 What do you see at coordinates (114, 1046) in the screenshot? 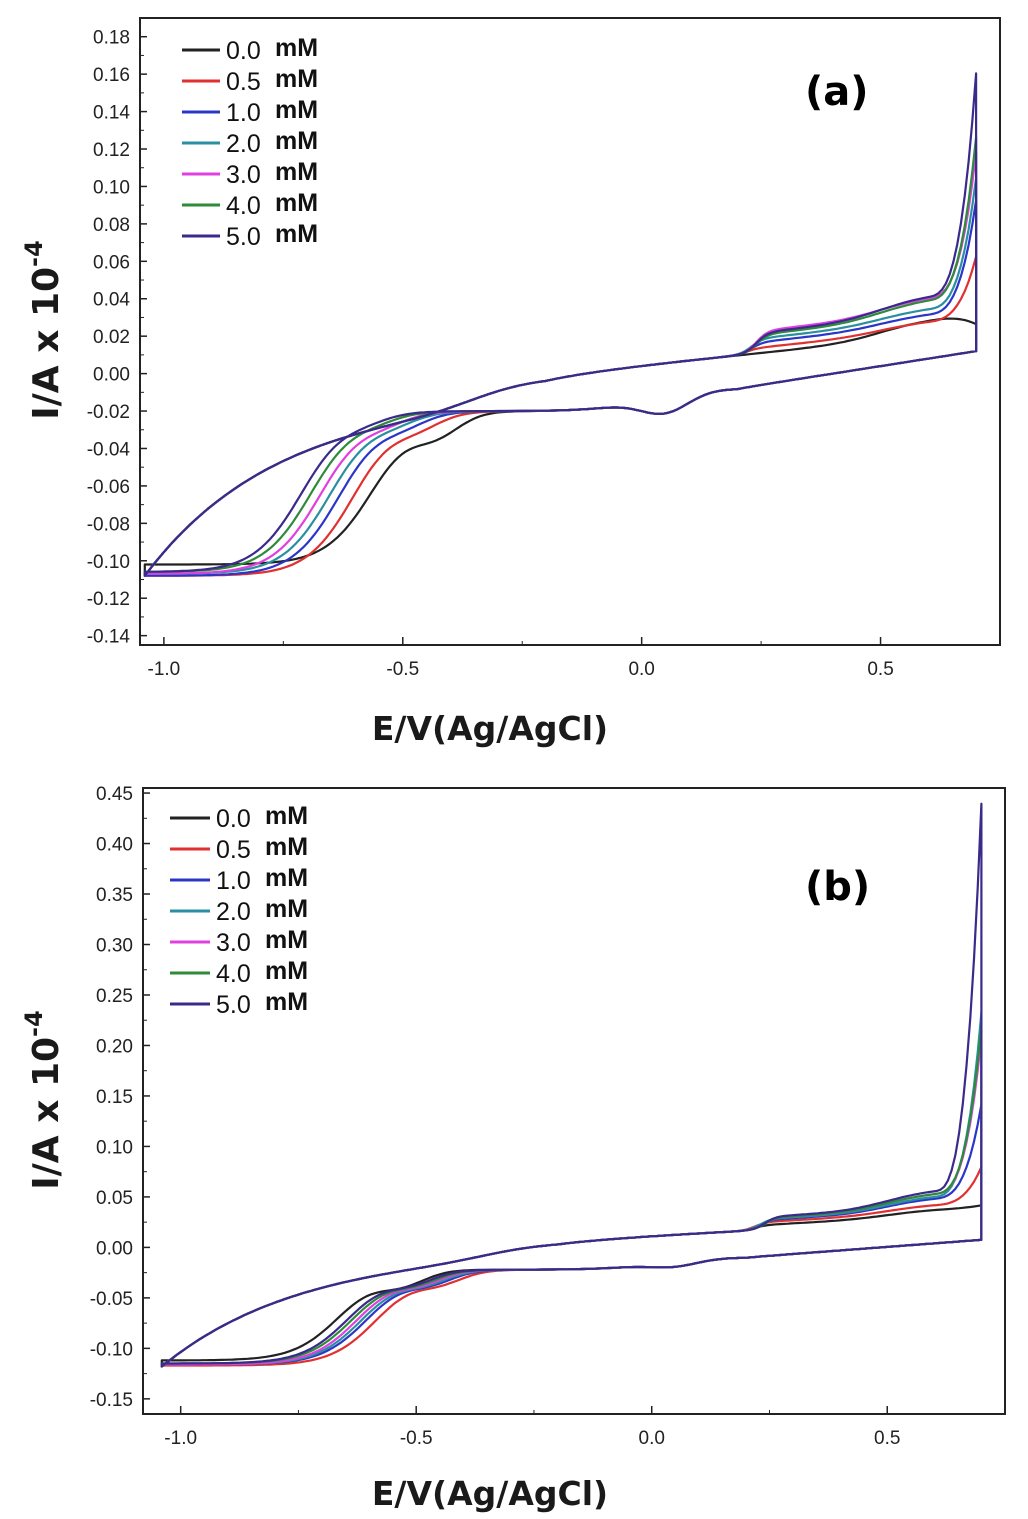
I see `y-tick-label: 0.20` at bounding box center [114, 1046].